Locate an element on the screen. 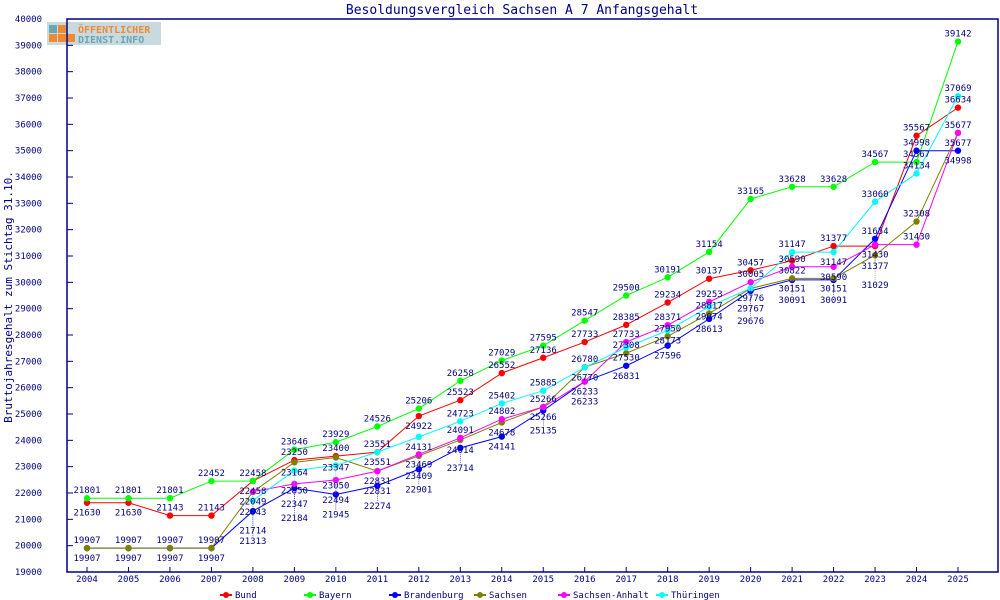 The image size is (1000, 600). legend-label: Sachsen is located at coordinates (508, 595).